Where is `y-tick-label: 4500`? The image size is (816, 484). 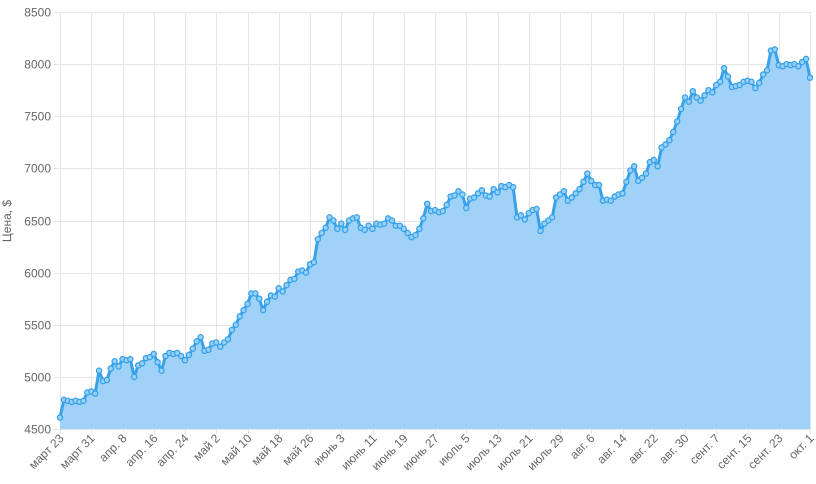
y-tick-label: 4500 is located at coordinates (37, 430).